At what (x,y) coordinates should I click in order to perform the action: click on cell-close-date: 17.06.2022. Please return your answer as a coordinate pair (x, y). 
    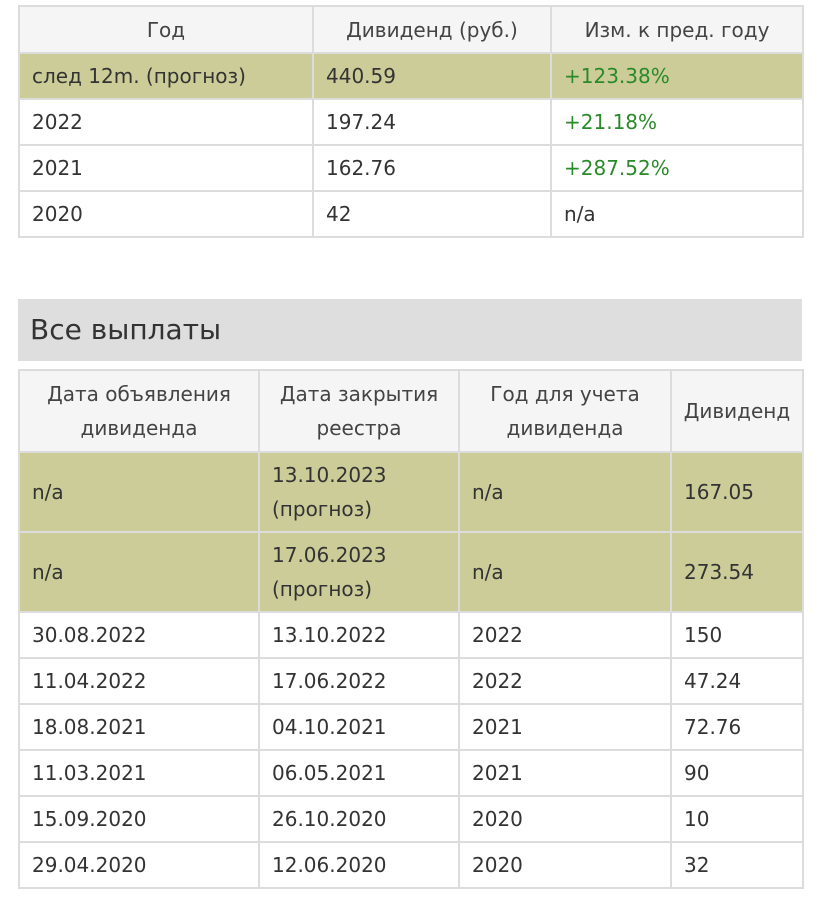
    Looking at the image, I should click on (359, 681).